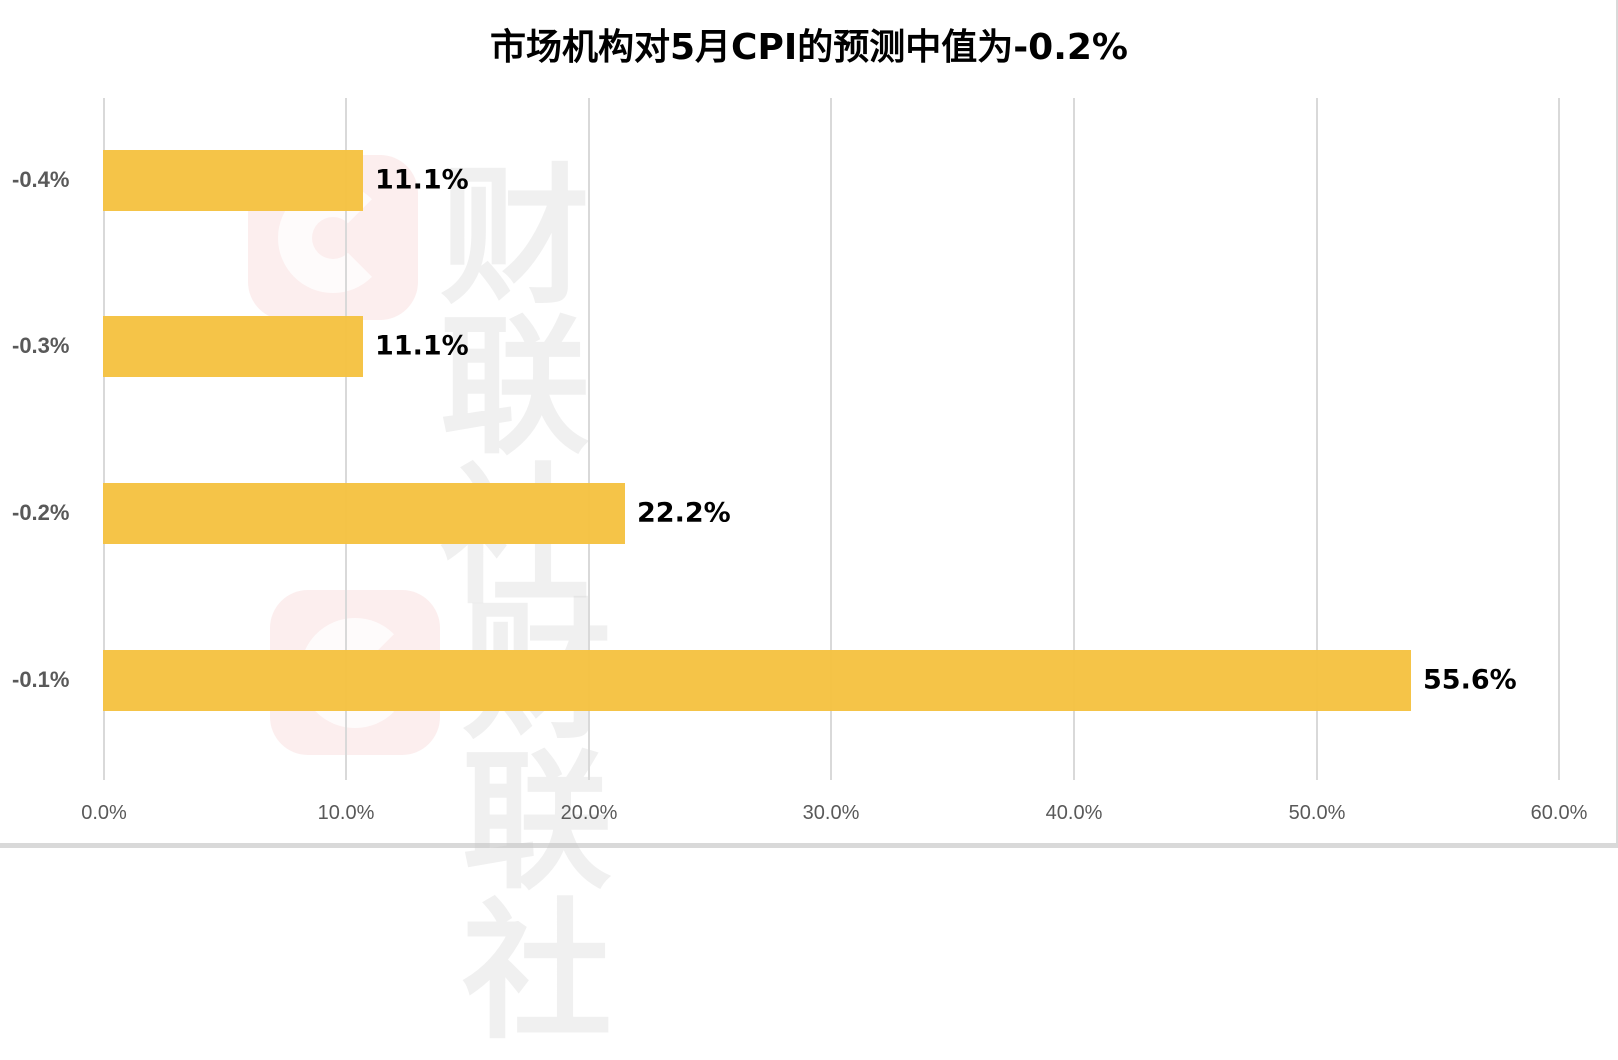 This screenshot has width=1618, height=1060. I want to click on x-axis-tick: 20.0%, so click(589, 813).